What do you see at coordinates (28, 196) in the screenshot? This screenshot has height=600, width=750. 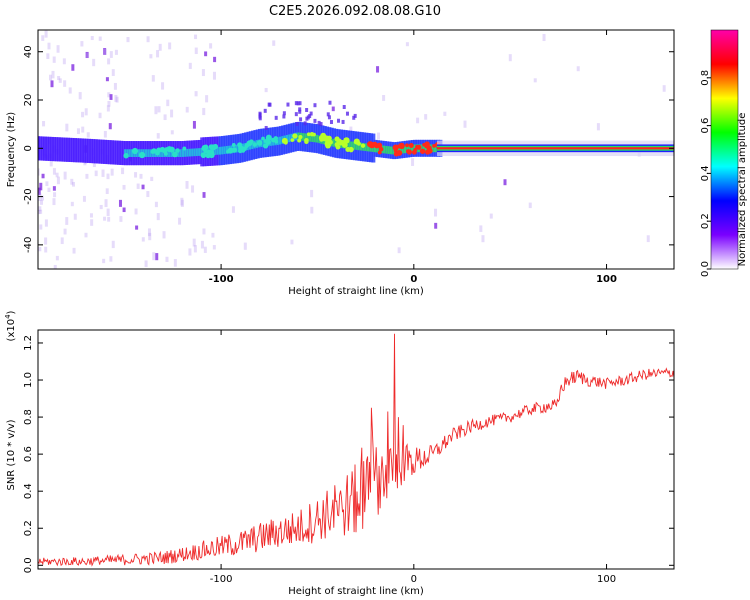 I see `spectrogram-y-tick-label: -20` at bounding box center [28, 196].